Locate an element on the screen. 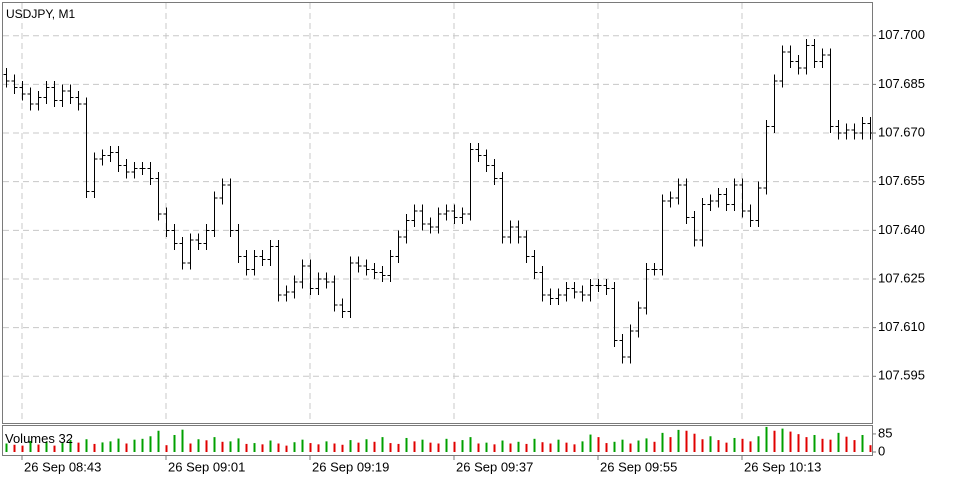 The height and width of the screenshot is (480, 960). y-tick-label: 107.655 is located at coordinates (901, 180).